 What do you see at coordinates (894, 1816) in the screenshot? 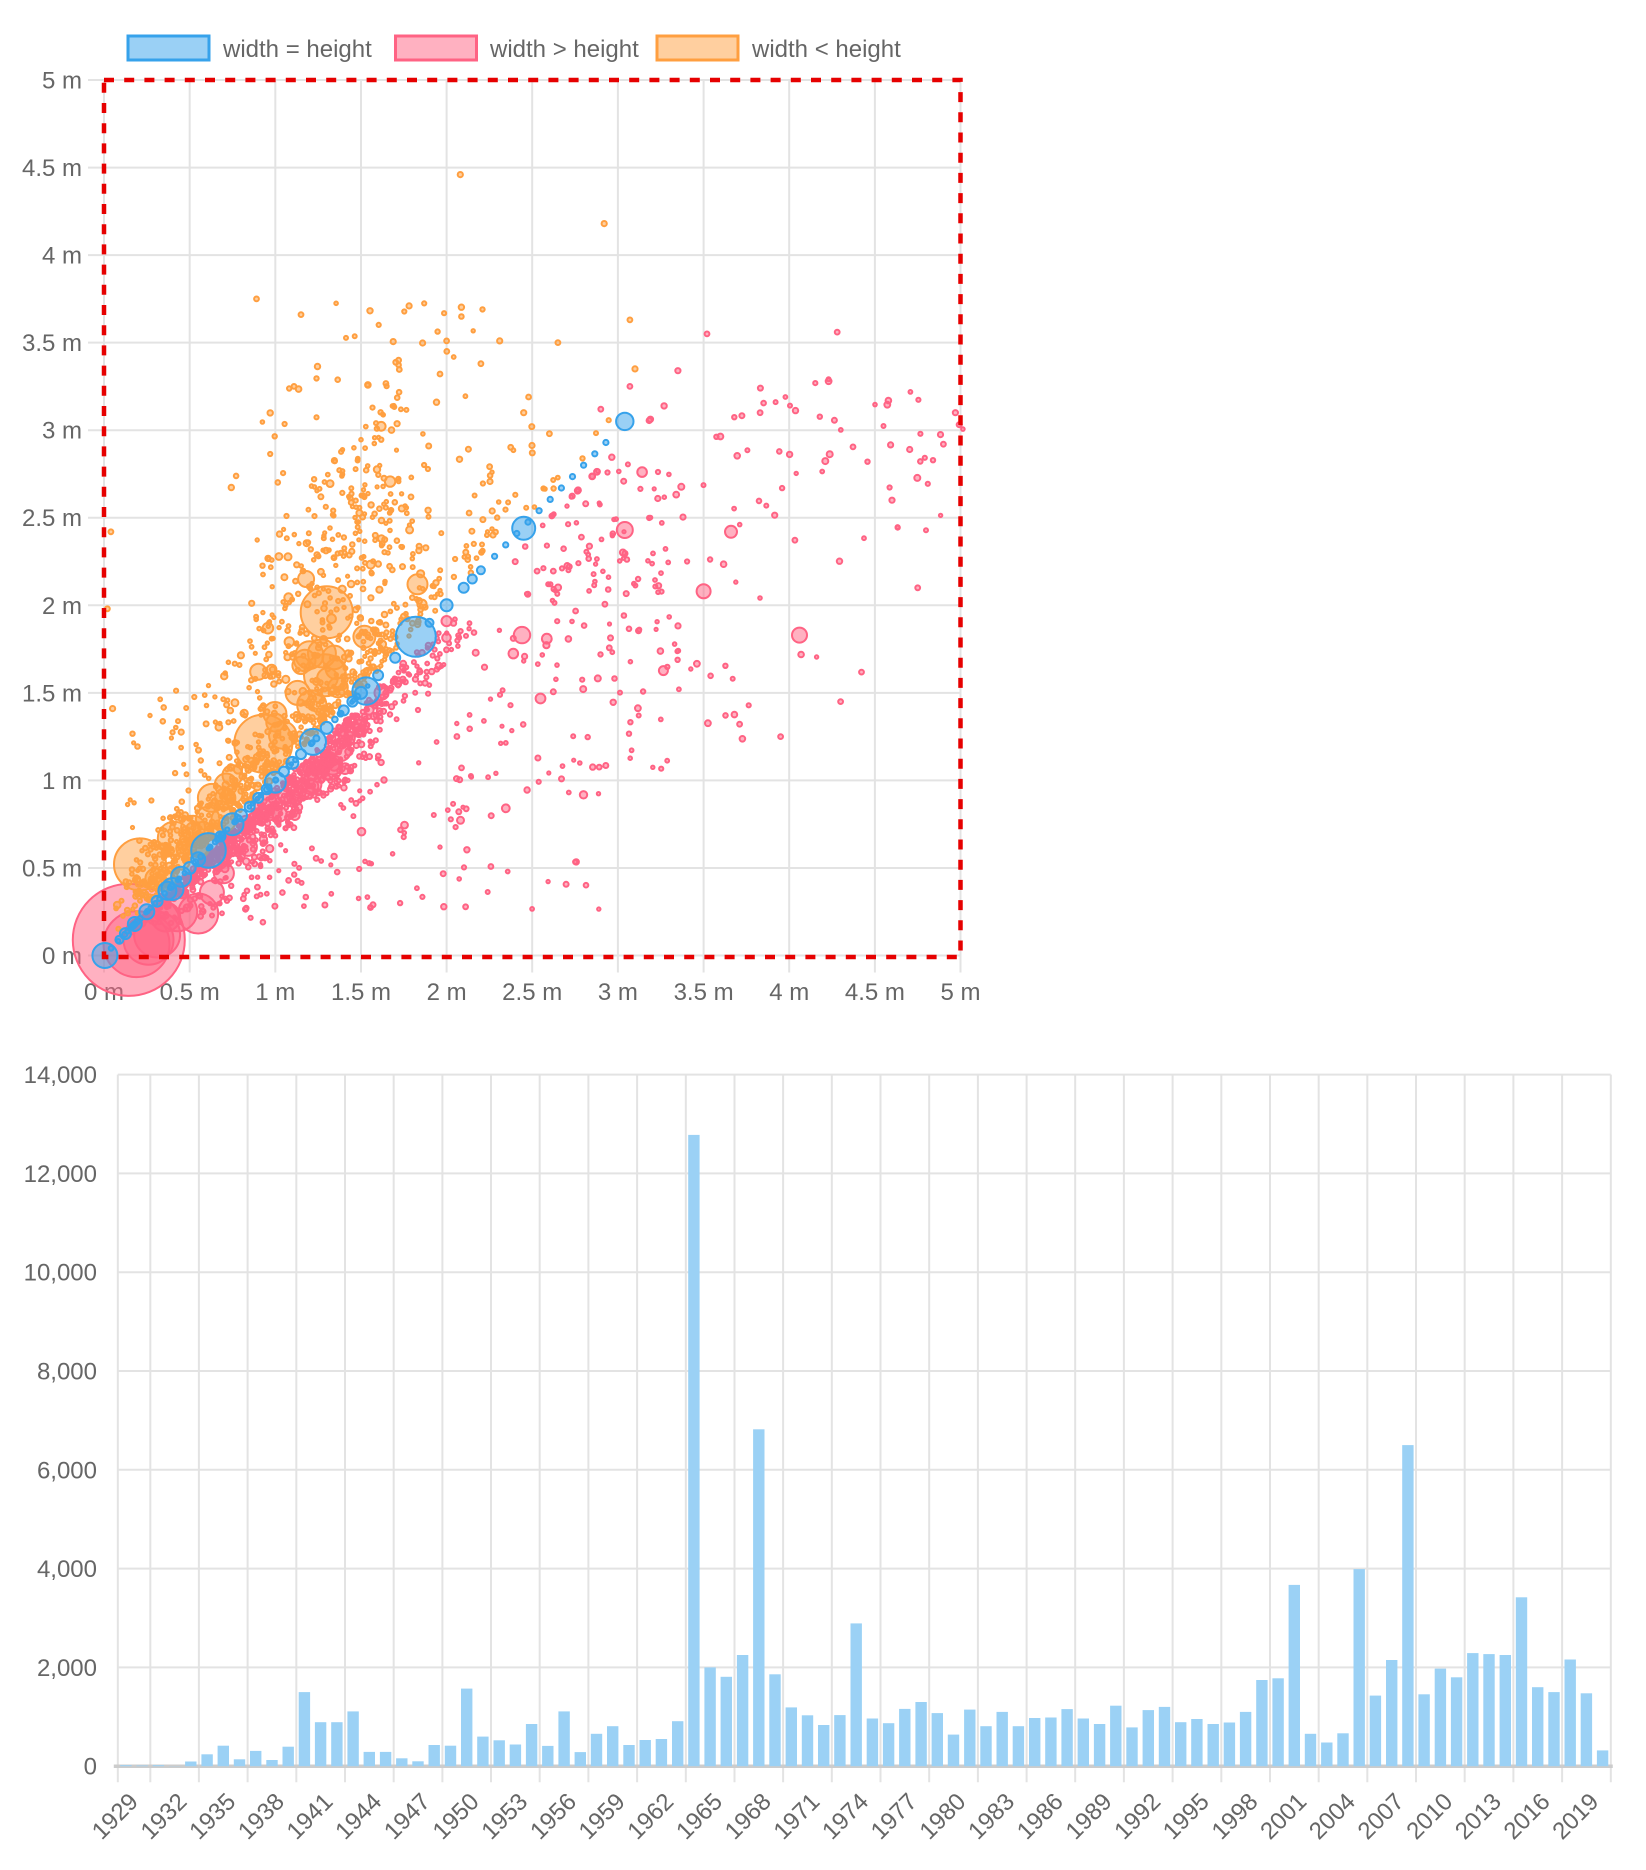
I see `svg-text: 1977` at bounding box center [894, 1816].